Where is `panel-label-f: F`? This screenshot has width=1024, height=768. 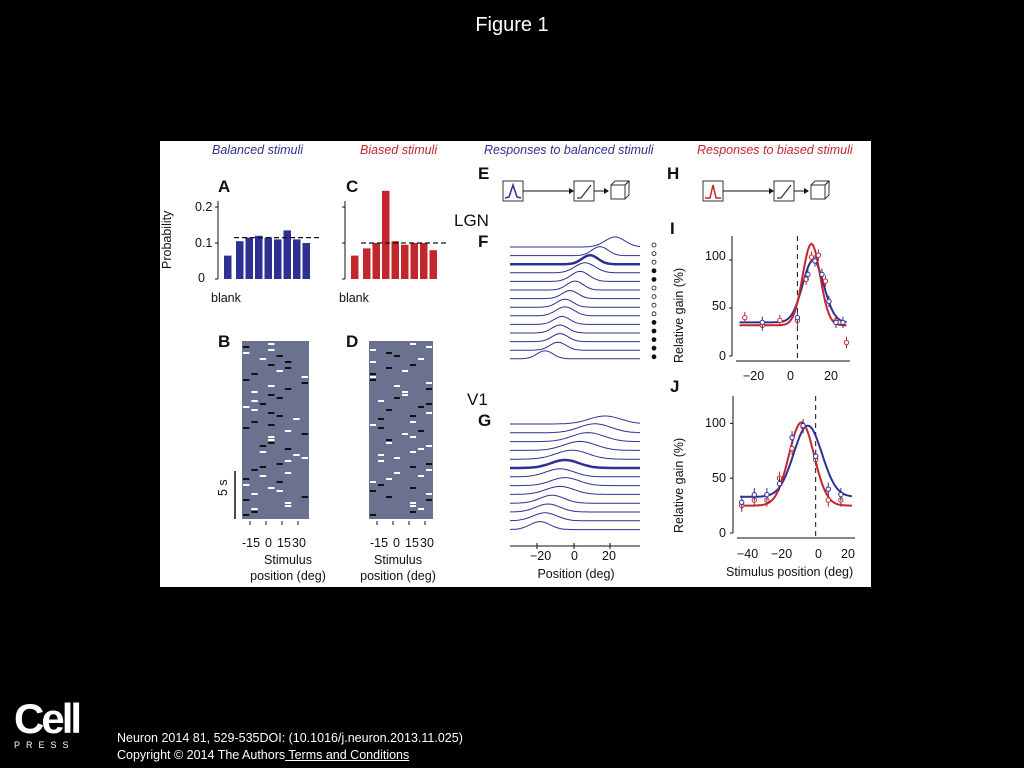 panel-label-f: F is located at coordinates (483, 241).